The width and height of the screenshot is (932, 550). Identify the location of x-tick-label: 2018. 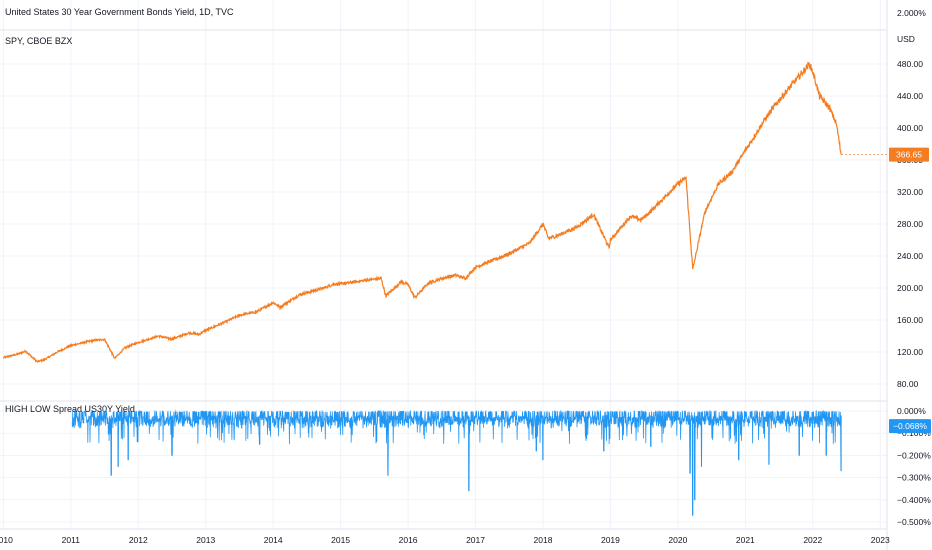
(543, 540).